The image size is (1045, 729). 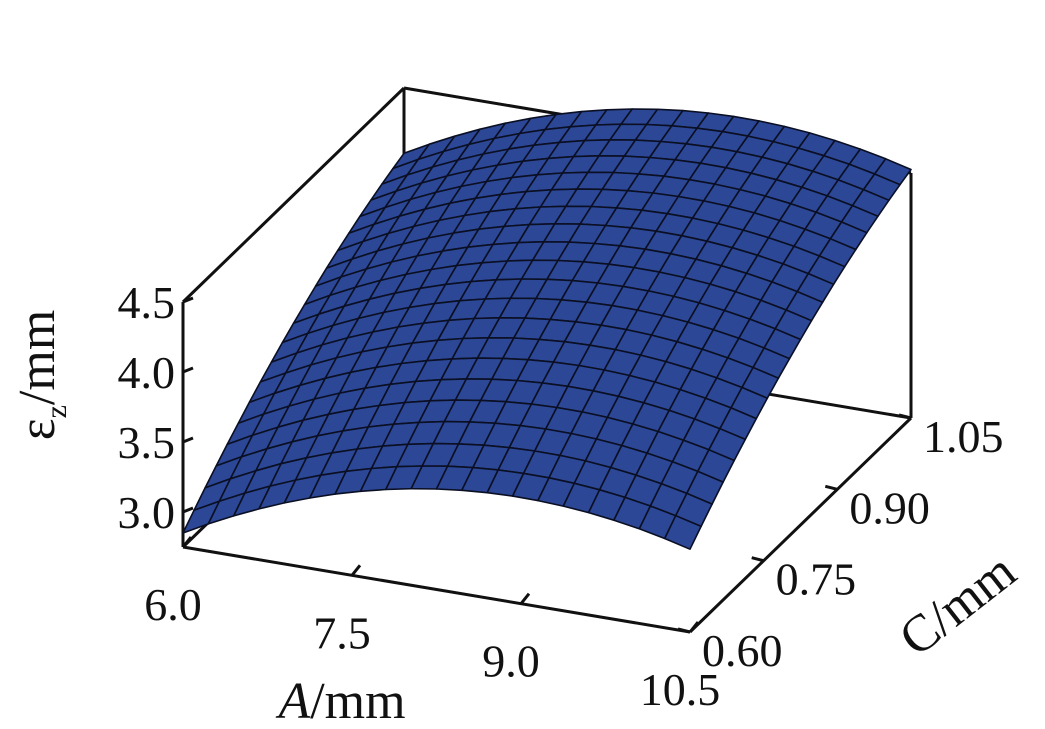 What do you see at coordinates (147, 302) in the screenshot?
I see `z-tick-label: 4.5` at bounding box center [147, 302].